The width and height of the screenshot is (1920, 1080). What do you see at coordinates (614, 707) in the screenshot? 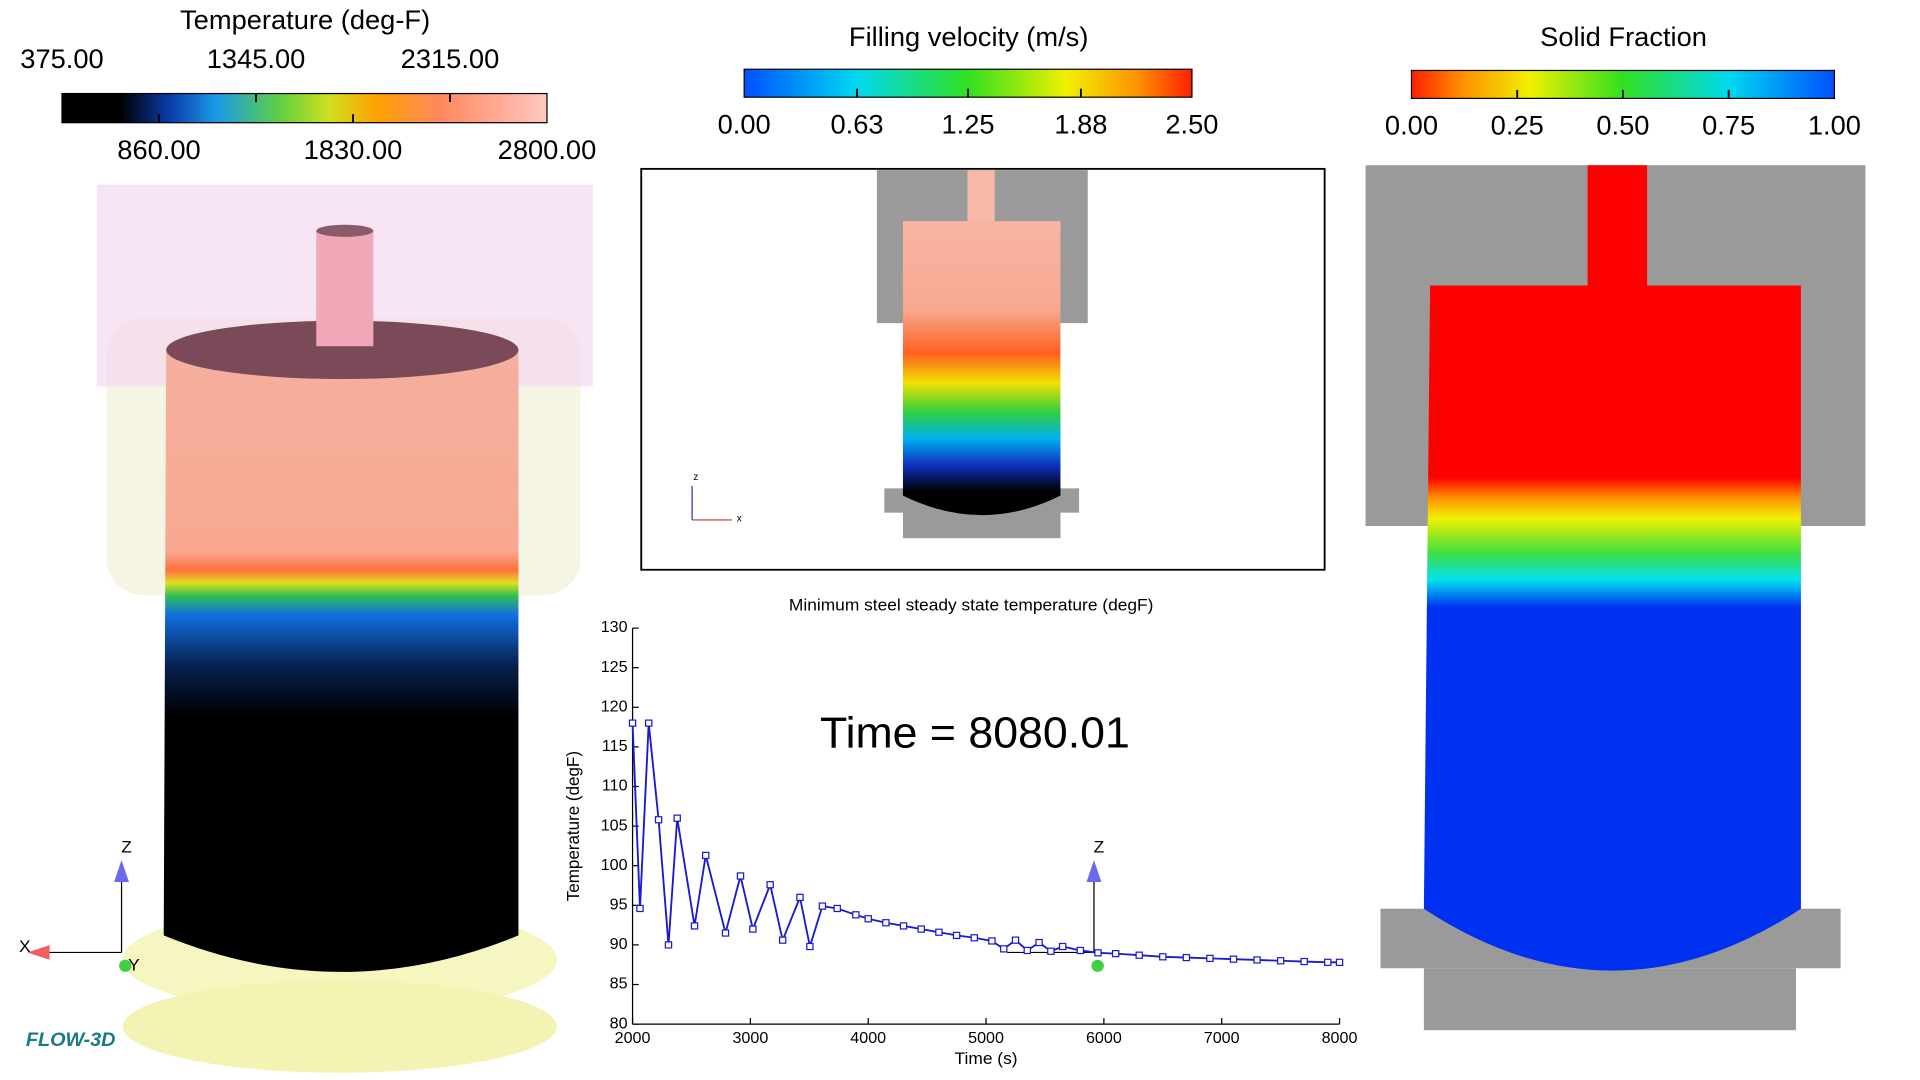
I see `y-tick-label: 120` at bounding box center [614, 707].